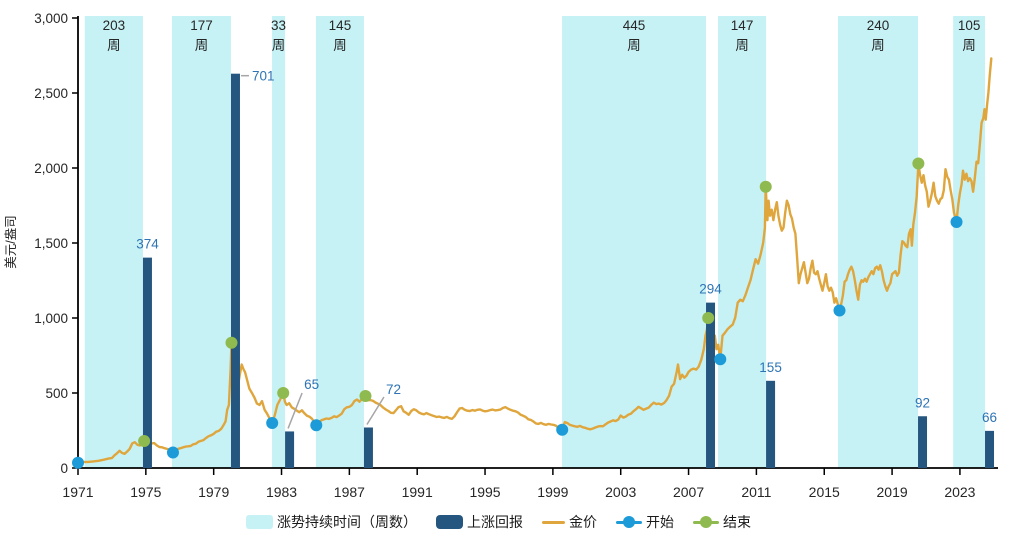  What do you see at coordinates (263, 76) in the screenshot?
I see `return-value-label: 701` at bounding box center [263, 76].